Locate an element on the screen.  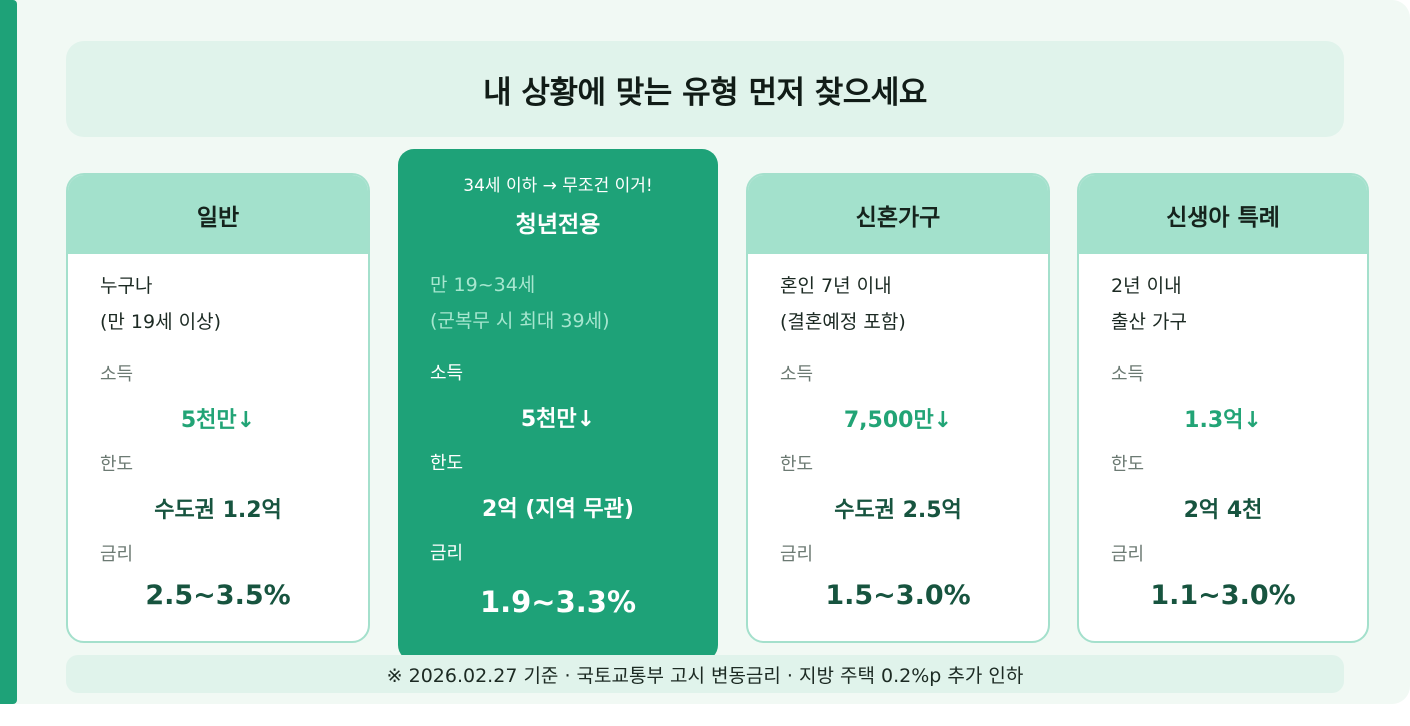
rate-value: 1.5~3.0% is located at coordinates (898, 595).